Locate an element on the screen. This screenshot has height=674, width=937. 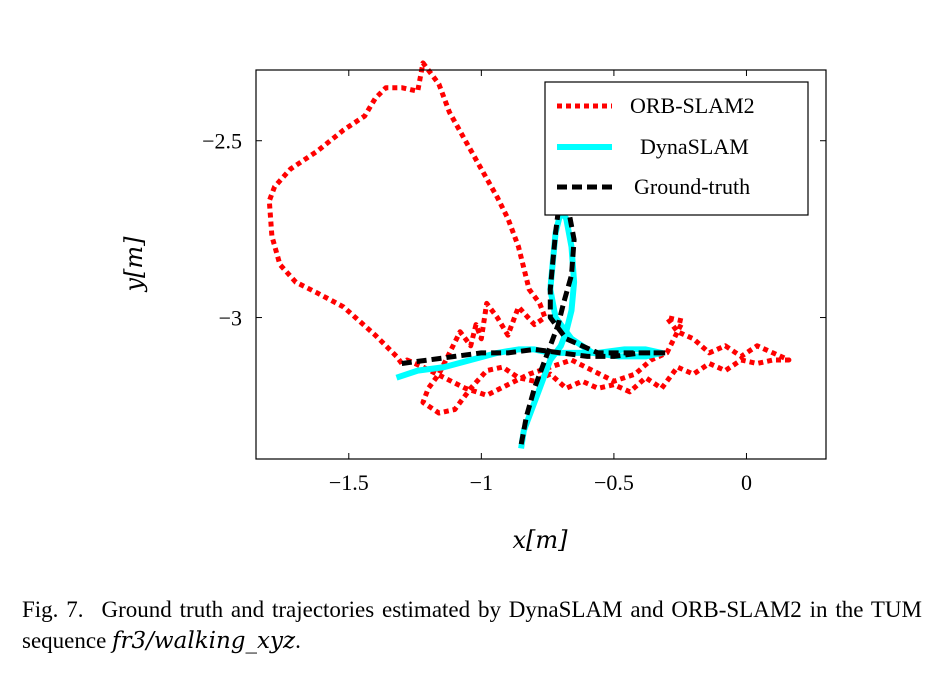
series-line-dynaslam is located at coordinates (530, 328).